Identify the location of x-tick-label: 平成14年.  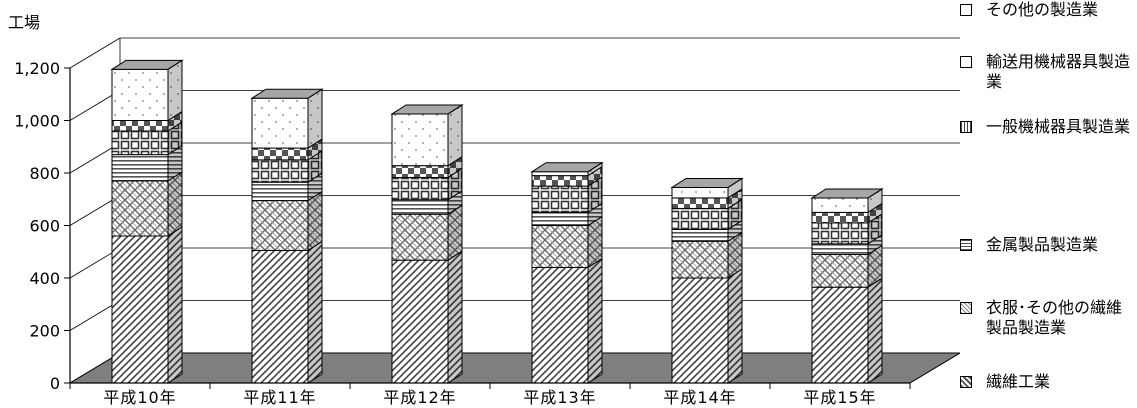
(699, 397).